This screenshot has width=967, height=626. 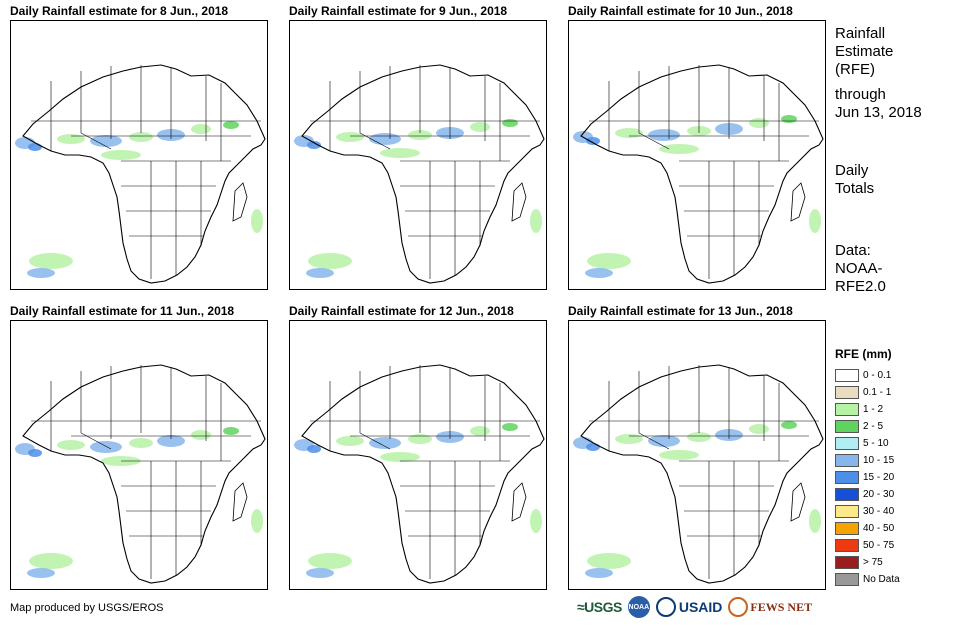 I want to click on legend-label: > 75, so click(x=873, y=562).